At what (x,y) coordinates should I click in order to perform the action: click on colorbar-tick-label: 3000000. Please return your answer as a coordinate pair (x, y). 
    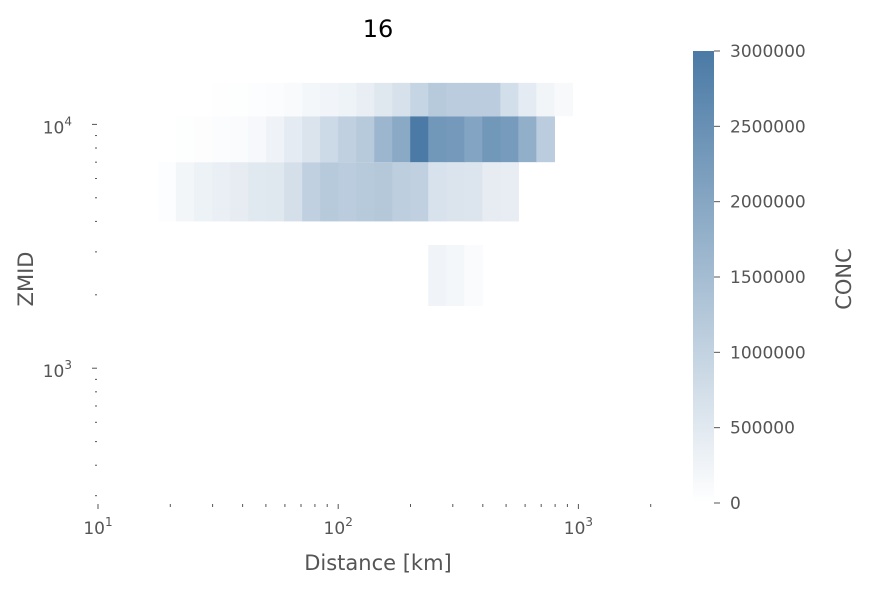
    Looking at the image, I should click on (768, 52).